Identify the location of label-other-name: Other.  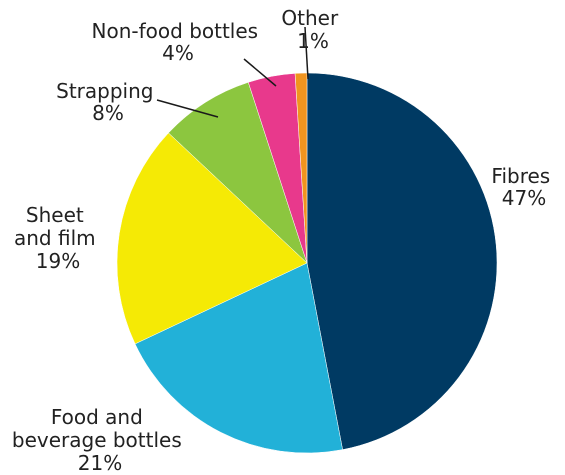
(310, 18).